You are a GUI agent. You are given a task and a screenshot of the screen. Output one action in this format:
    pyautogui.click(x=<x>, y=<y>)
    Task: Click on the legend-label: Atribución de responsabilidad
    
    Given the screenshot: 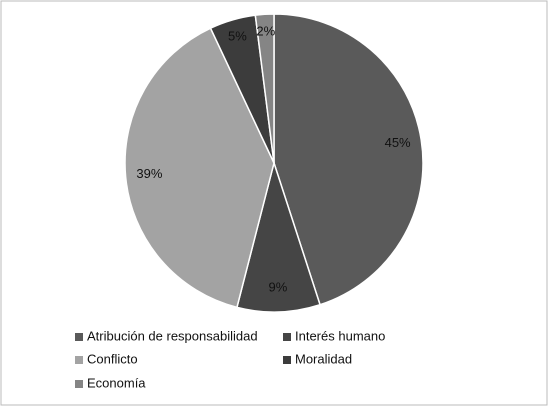 What is the action you would take?
    pyautogui.click(x=172, y=335)
    